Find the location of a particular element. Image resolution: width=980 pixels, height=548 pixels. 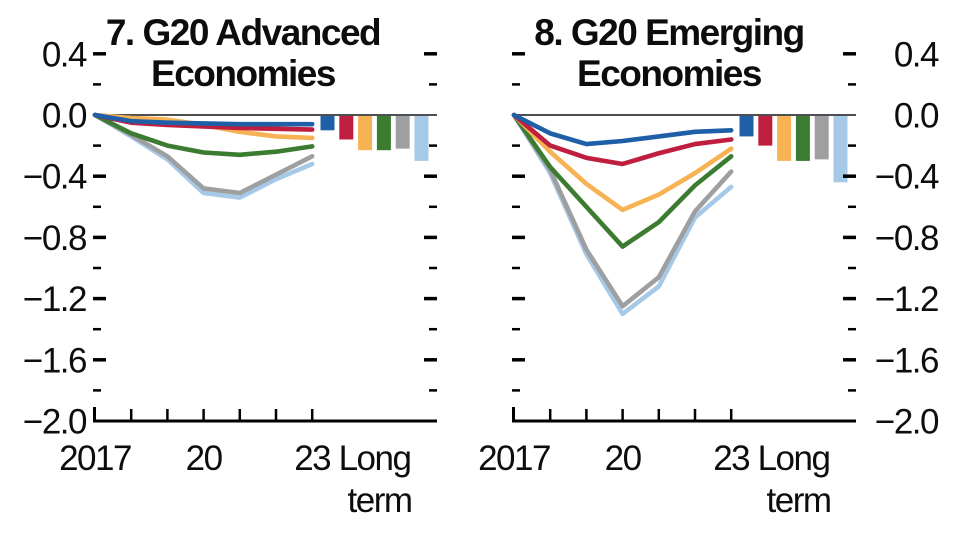

y-axis-label-left: −0.8 is located at coordinates (54, 238).